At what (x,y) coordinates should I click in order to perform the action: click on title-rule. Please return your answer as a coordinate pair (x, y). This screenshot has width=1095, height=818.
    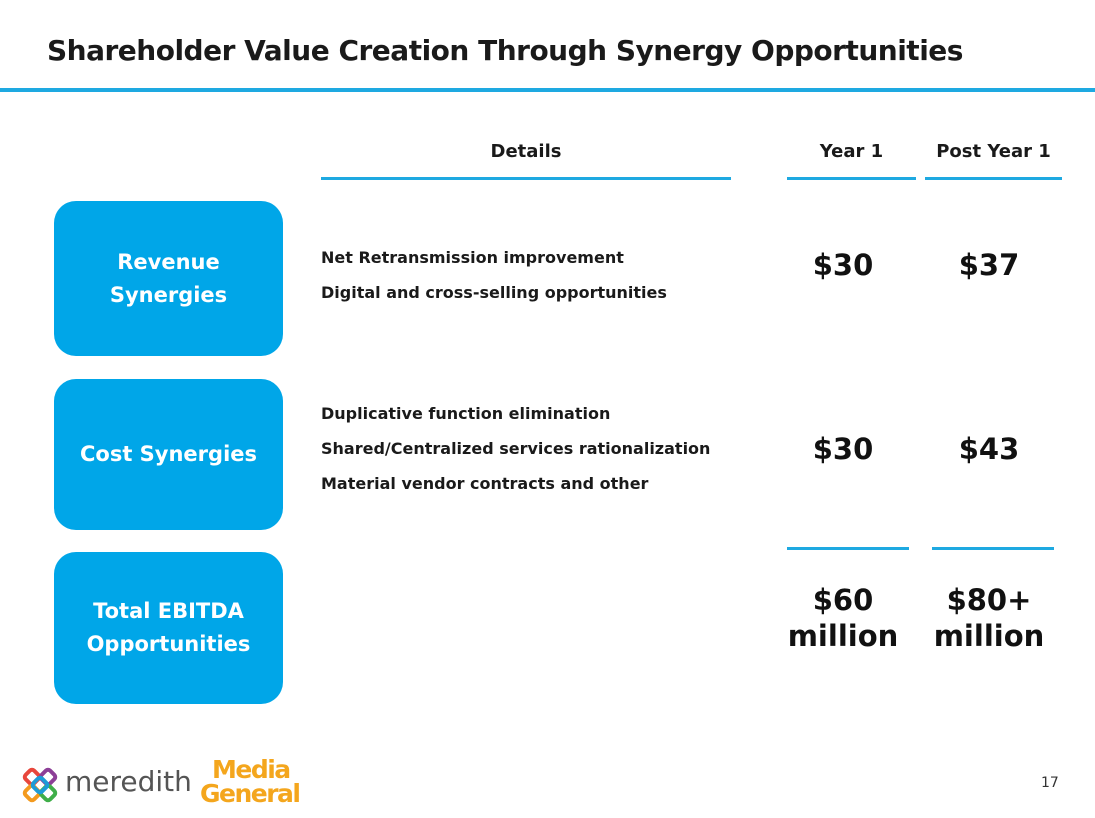
    Looking at the image, I should click on (547, 90).